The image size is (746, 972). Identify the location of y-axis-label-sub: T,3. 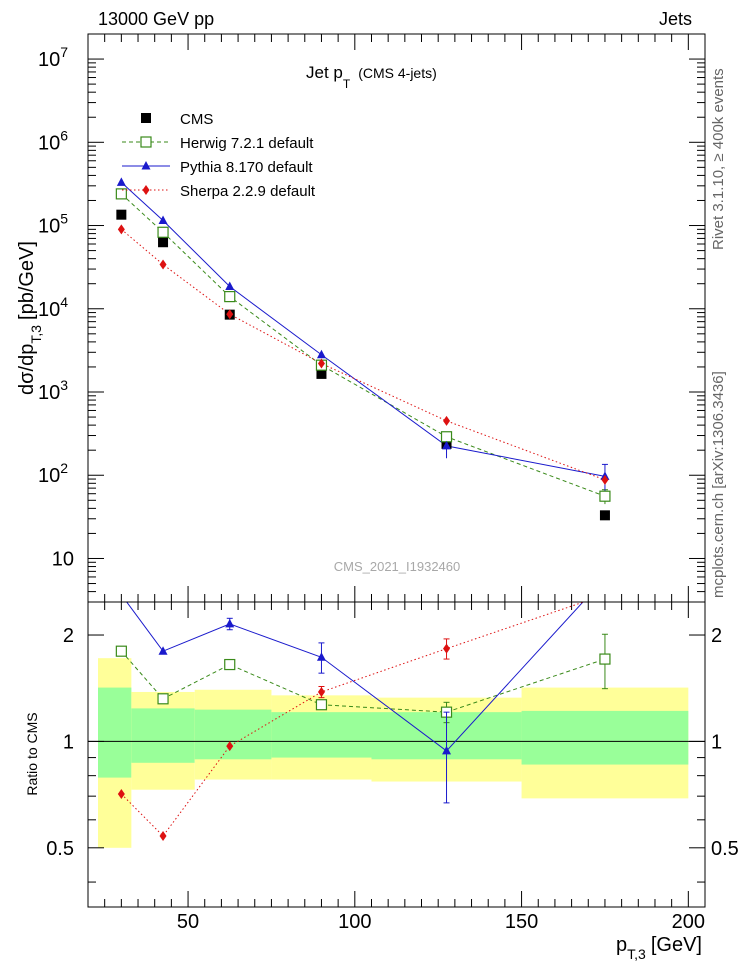
(36, 334).